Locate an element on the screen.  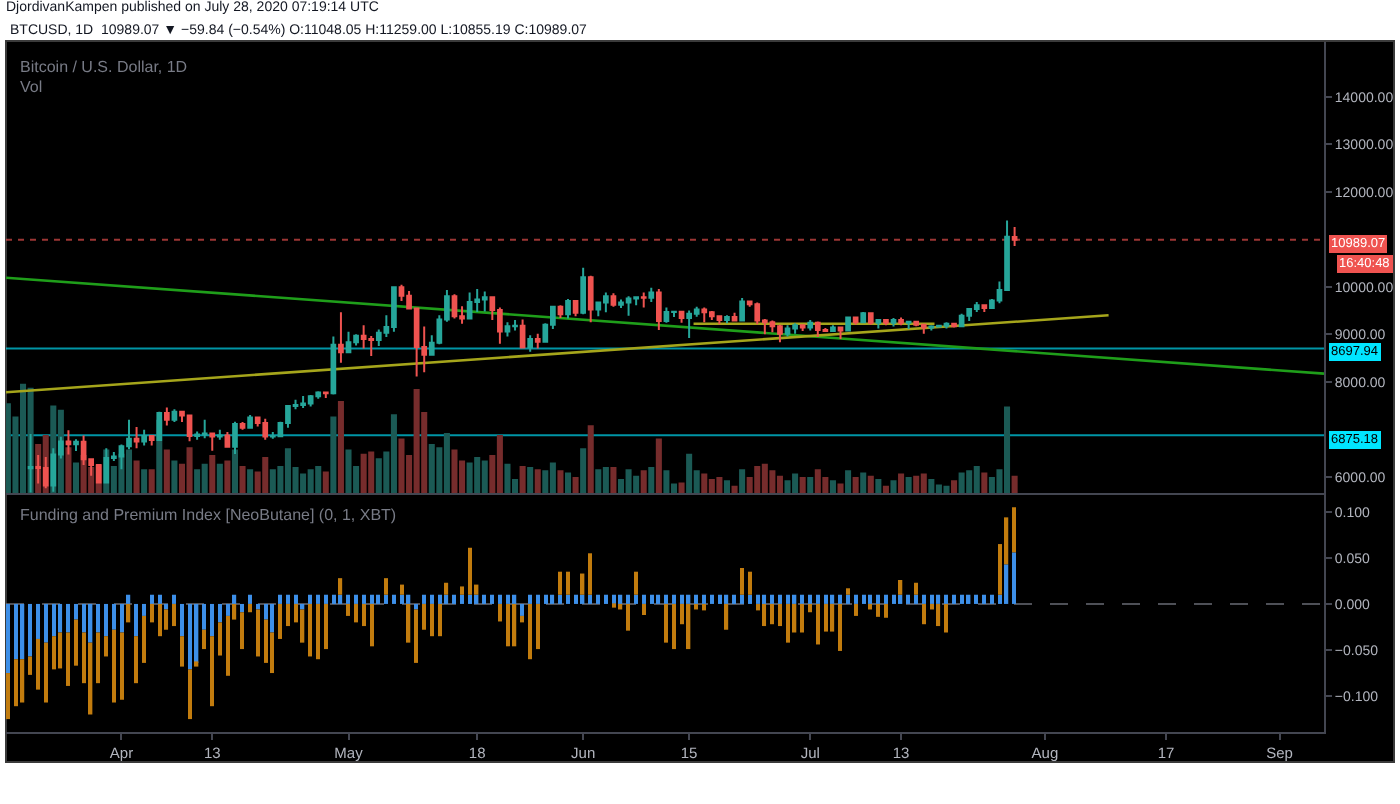
chart-title: Vol is located at coordinates (31, 87).